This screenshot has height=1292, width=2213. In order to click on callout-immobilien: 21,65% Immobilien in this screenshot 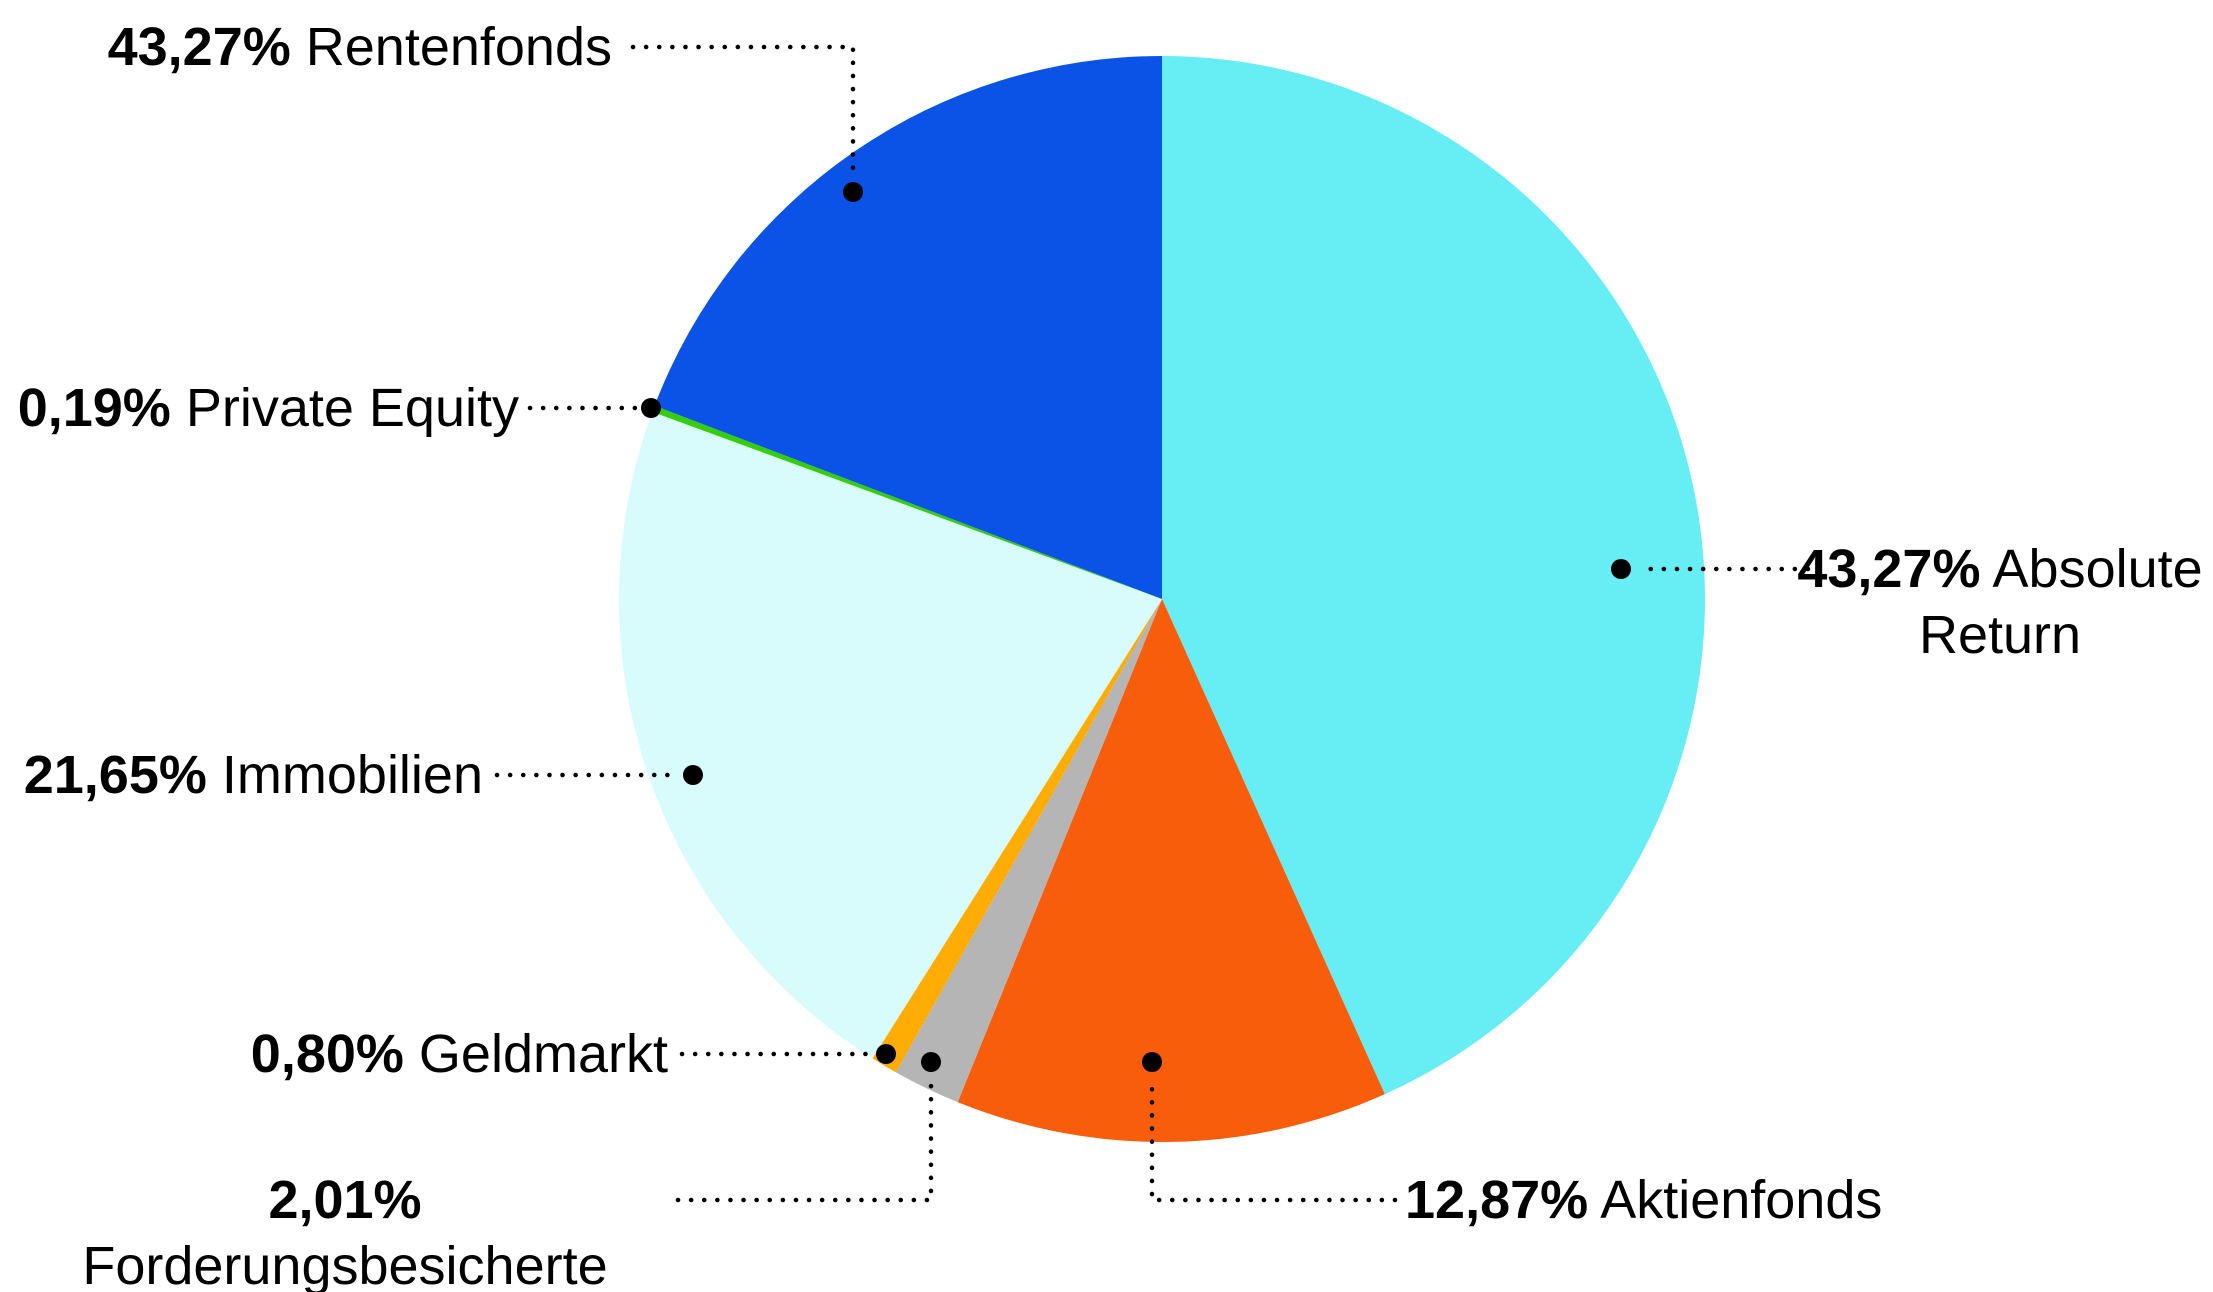, I will do `click(253, 775)`.